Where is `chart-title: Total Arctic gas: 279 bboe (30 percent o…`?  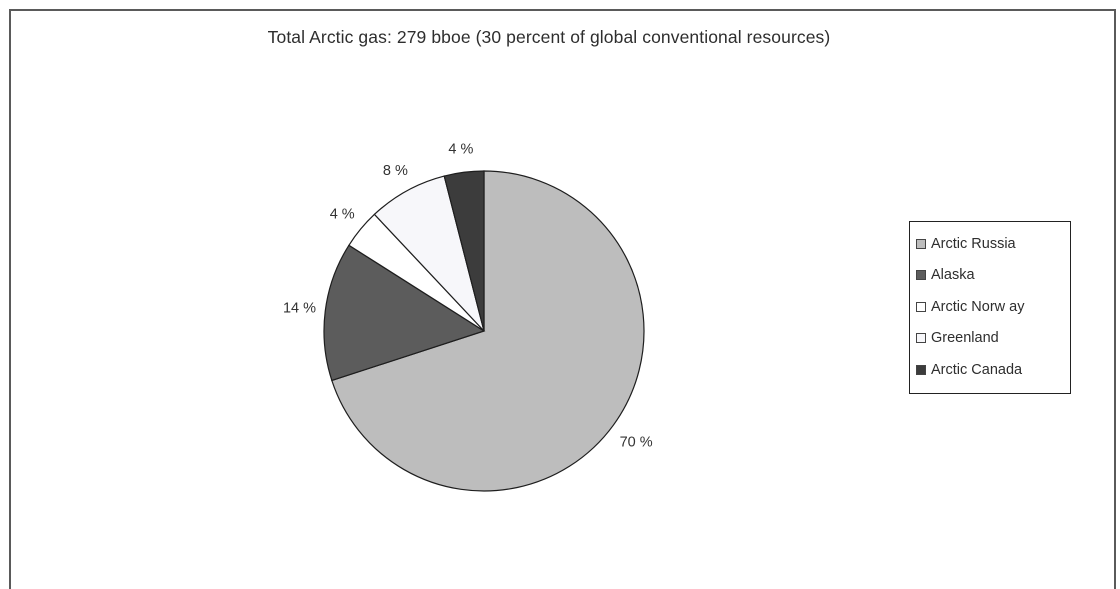 chart-title: Total Arctic gas: 279 bboe (30 percent o… is located at coordinates (549, 37).